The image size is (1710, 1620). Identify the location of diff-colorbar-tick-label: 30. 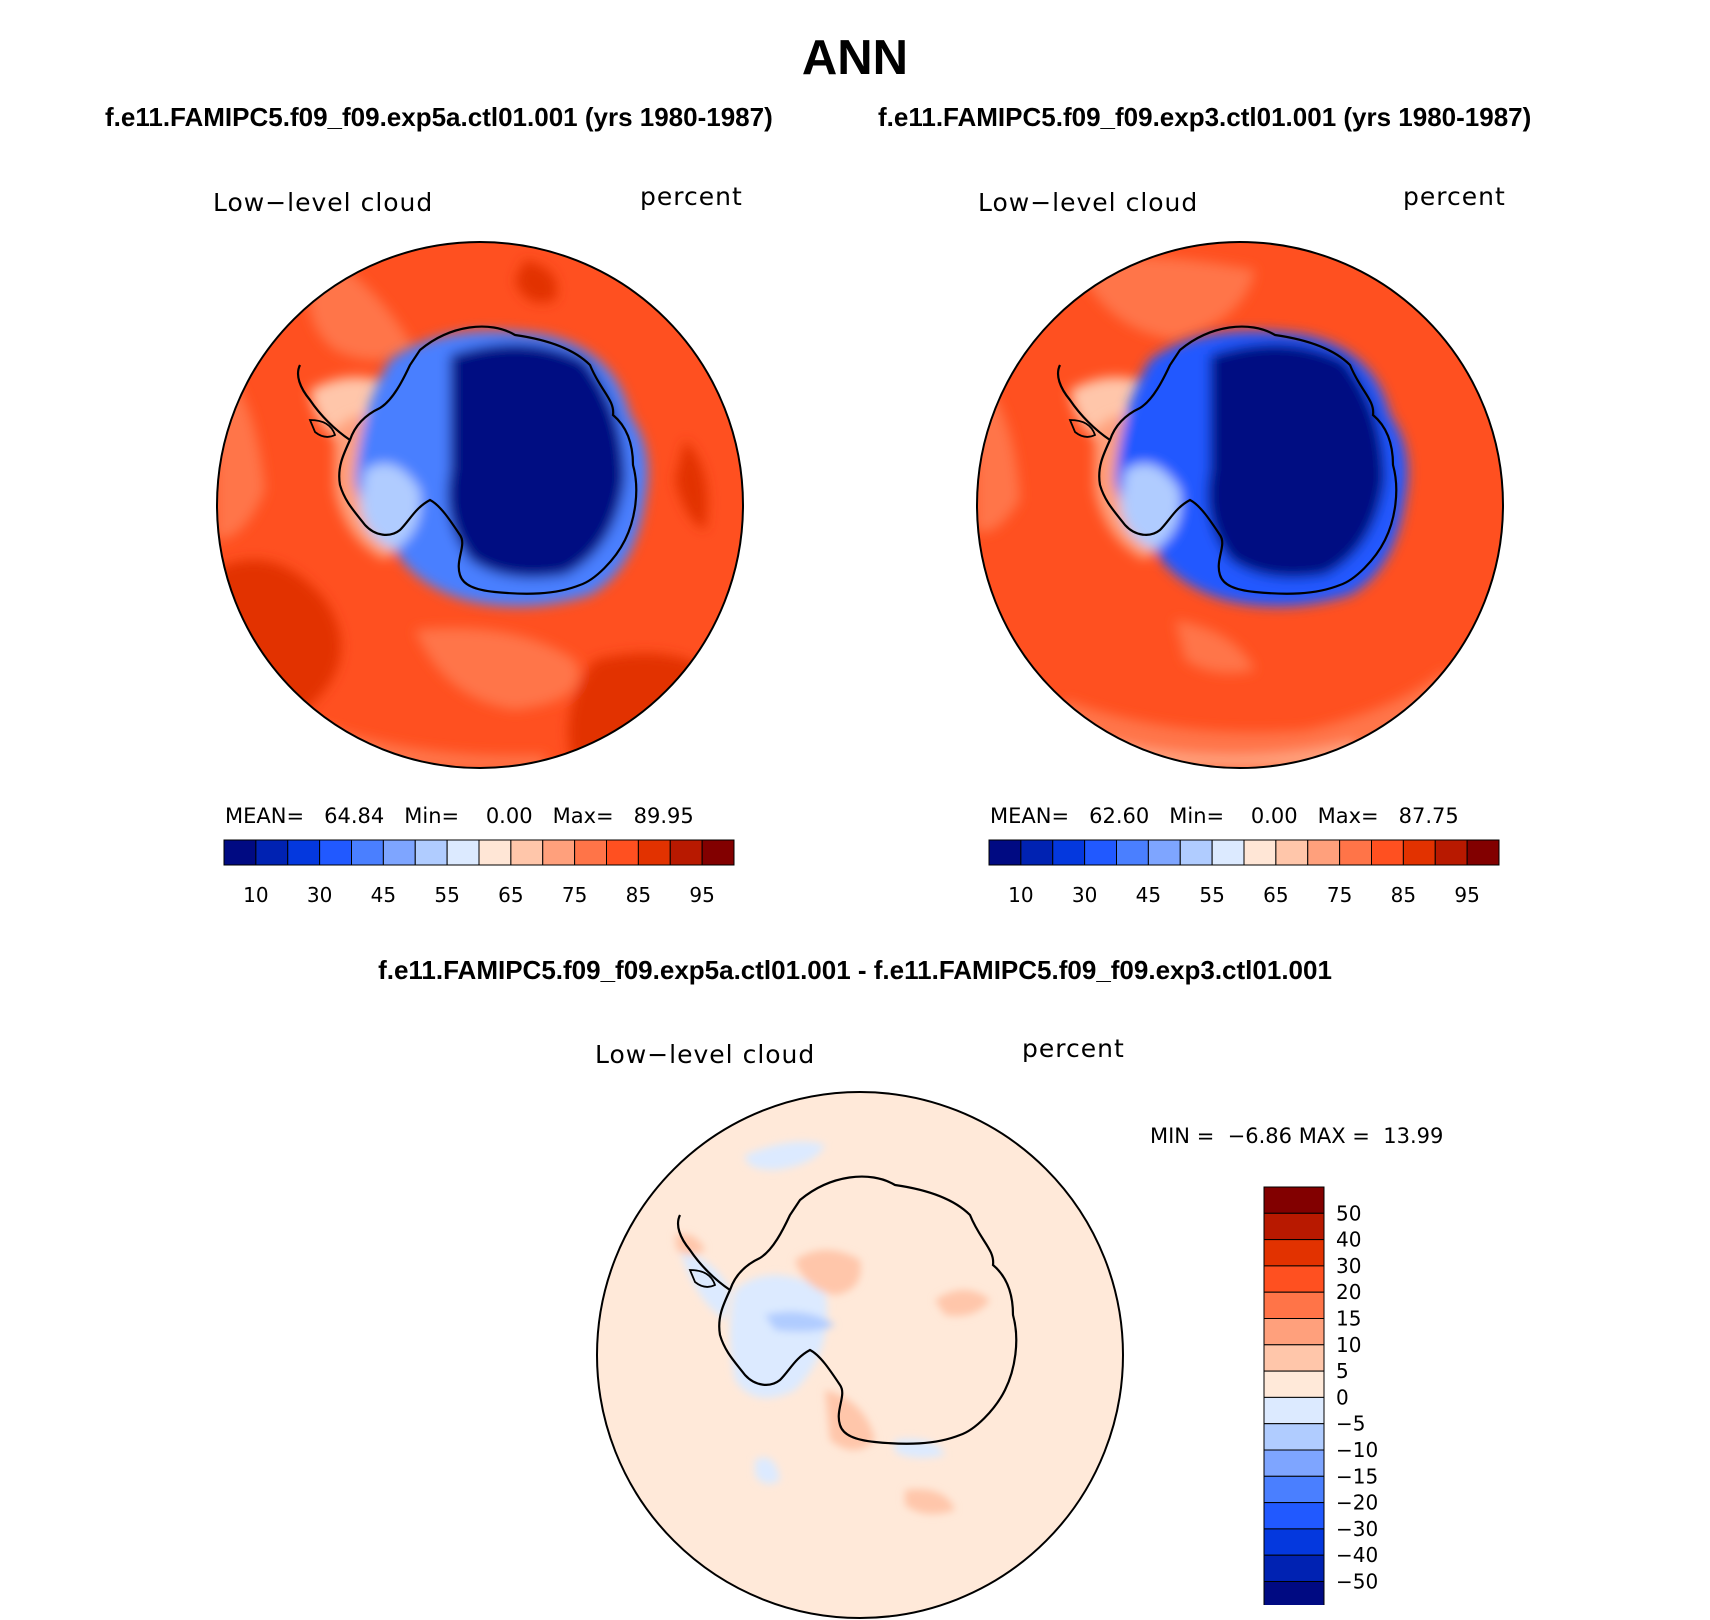
(1348, 1266).